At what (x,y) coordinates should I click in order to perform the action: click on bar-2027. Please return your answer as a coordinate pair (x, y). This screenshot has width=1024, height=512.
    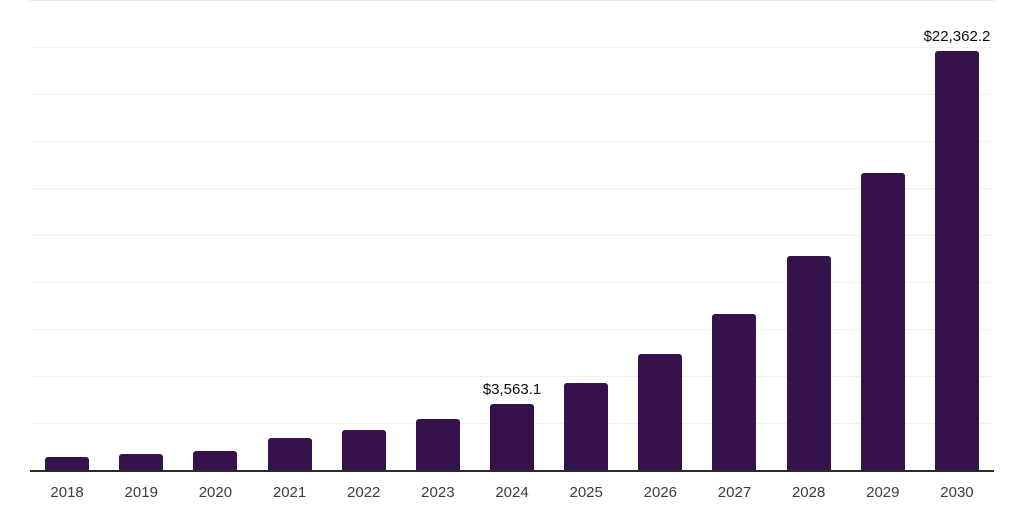
    Looking at the image, I should click on (734, 392).